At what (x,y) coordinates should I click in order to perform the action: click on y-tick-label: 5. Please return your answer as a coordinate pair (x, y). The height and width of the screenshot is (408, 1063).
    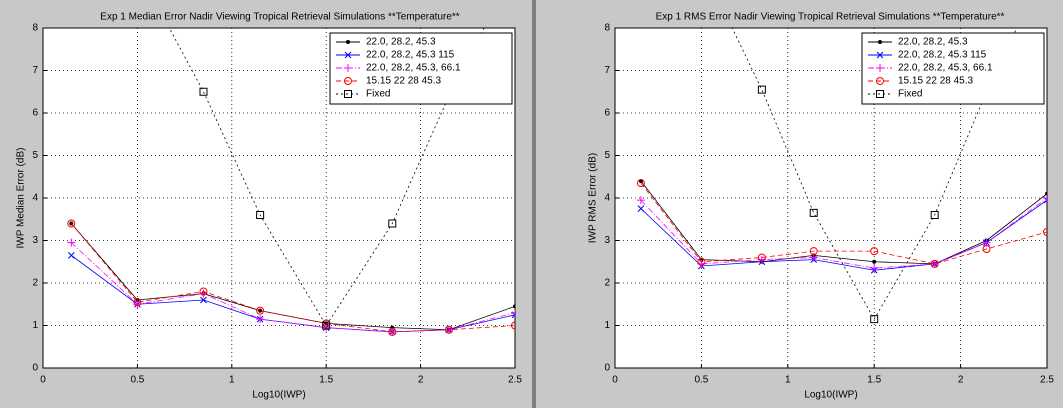
    Looking at the image, I should click on (35, 155).